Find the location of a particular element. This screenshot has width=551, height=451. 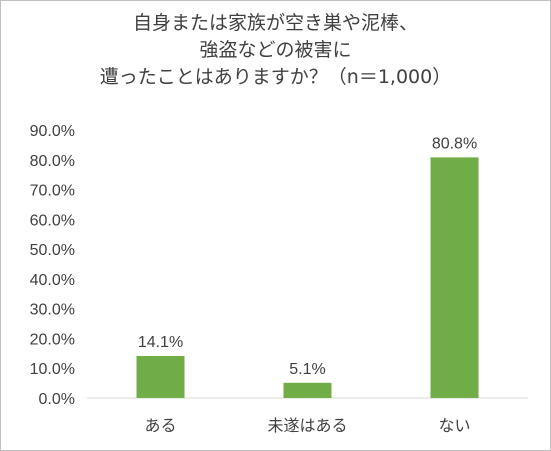

y-tick-label: 50.0% is located at coordinates (52, 250).